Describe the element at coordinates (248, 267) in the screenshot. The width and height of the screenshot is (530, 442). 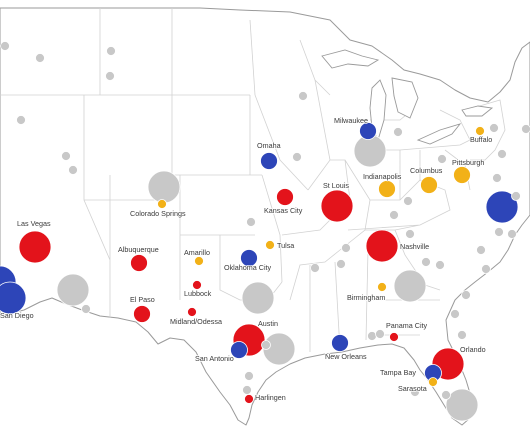
I see `label-oklahoma-city: Oklahoma City` at that location.